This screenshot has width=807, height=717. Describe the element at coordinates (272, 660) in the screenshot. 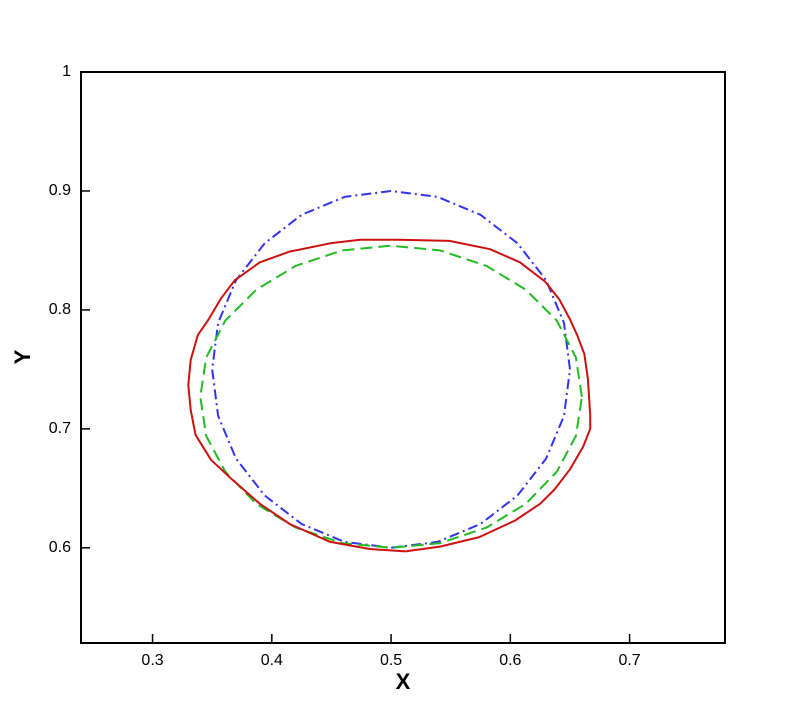

I see `x-tick-label: 0.4` at that location.